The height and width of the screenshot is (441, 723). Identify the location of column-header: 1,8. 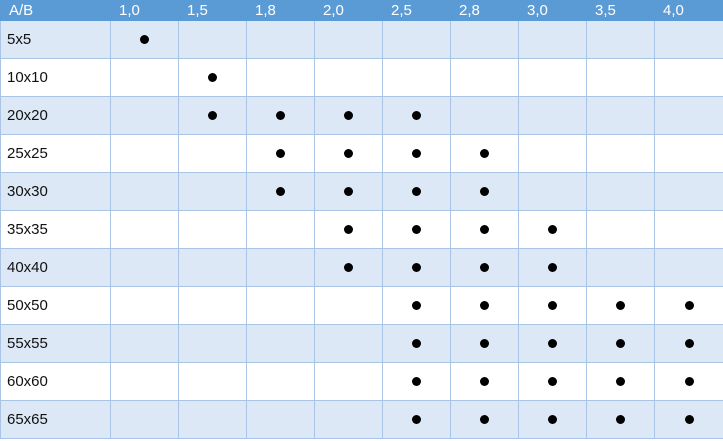
(280, 10).